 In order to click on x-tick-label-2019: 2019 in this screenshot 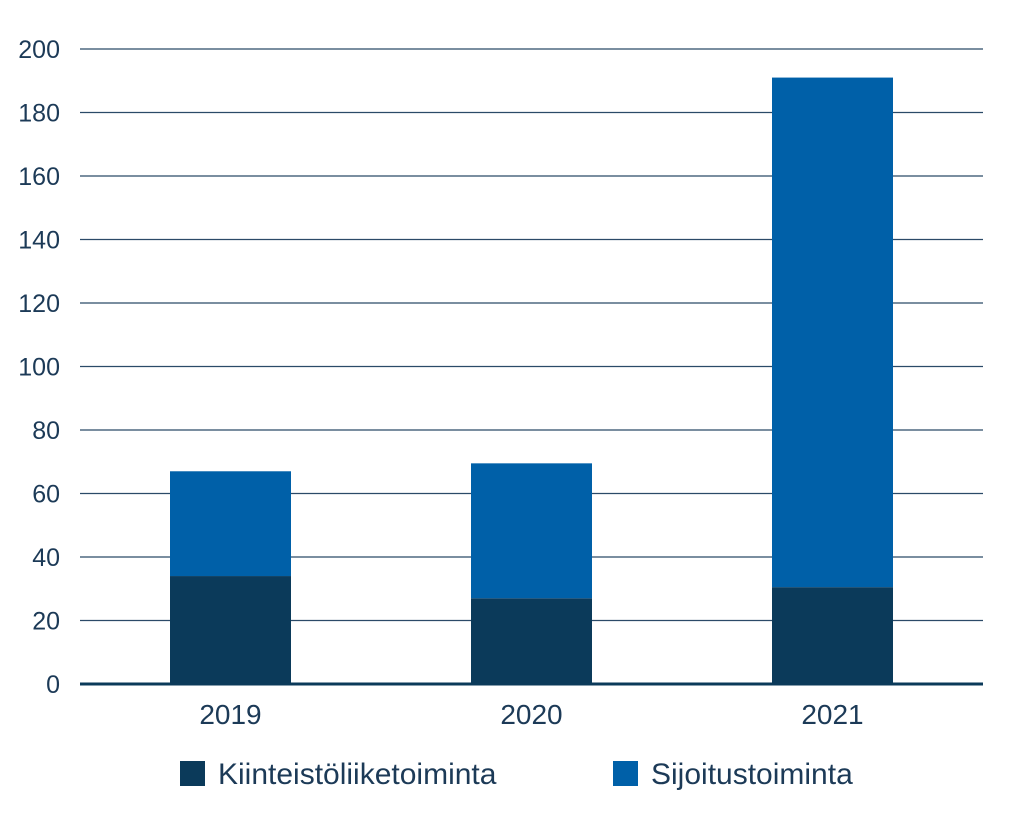, I will do `click(230, 714)`.